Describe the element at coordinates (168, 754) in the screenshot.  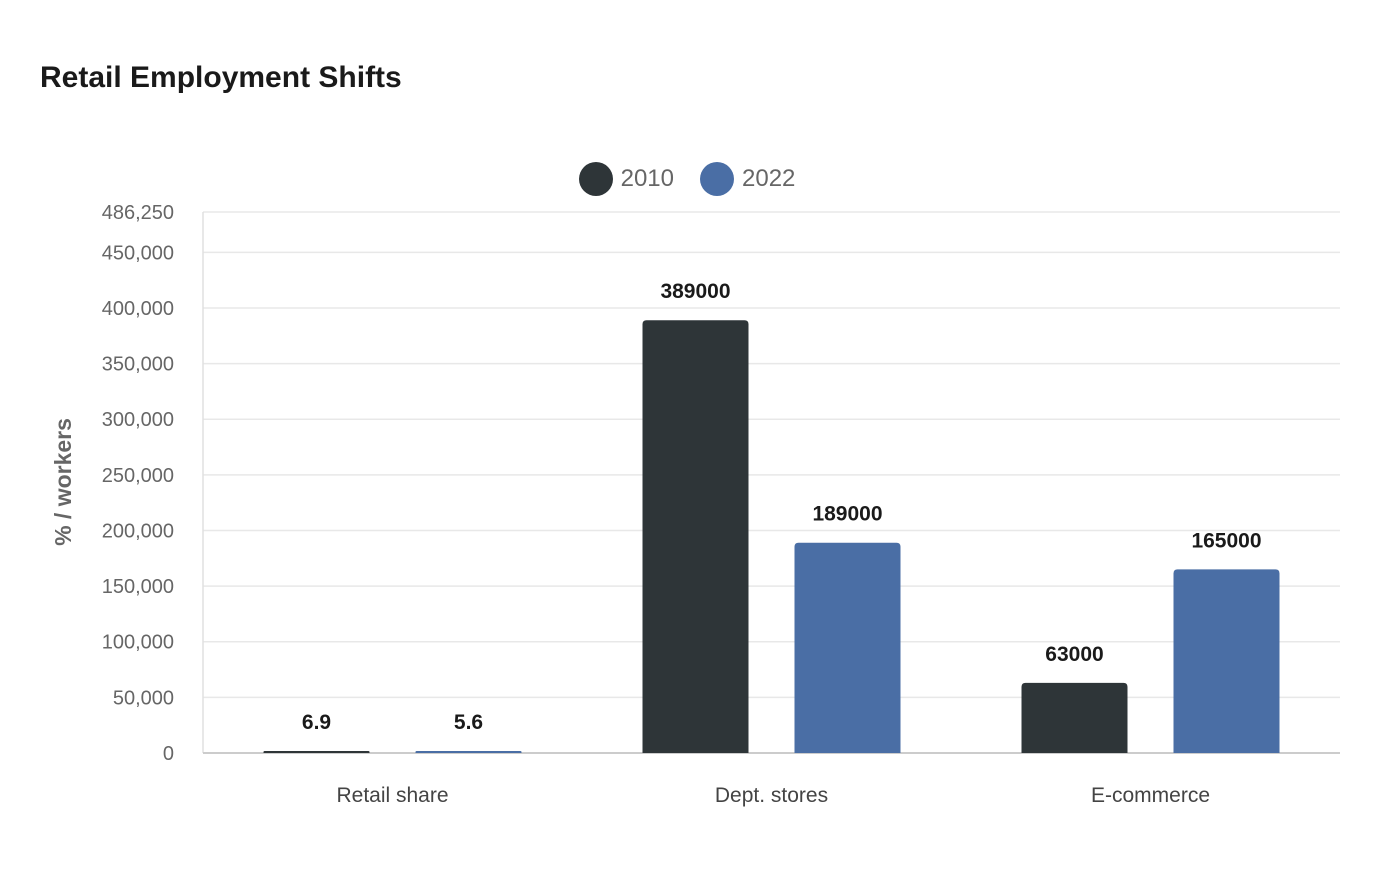
I see `y-tick-label: 0` at that location.